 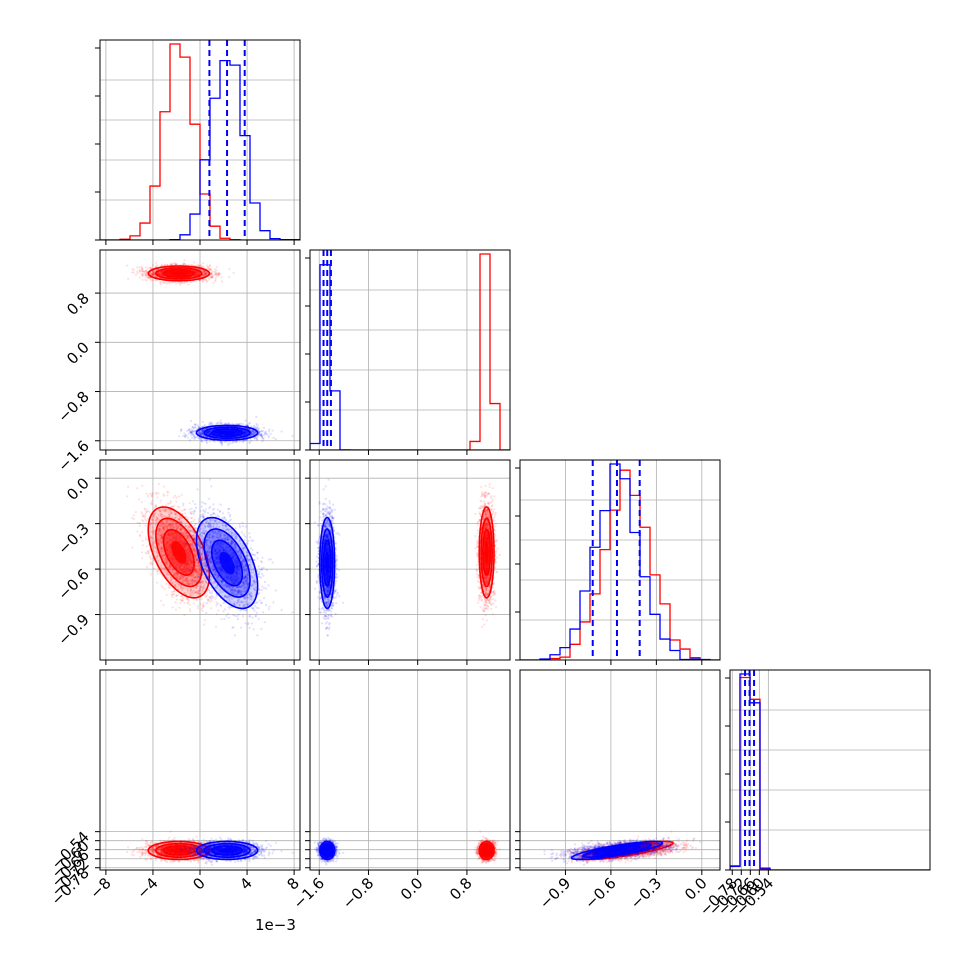 I want to click on panel-contents, so click(x=410, y=350).